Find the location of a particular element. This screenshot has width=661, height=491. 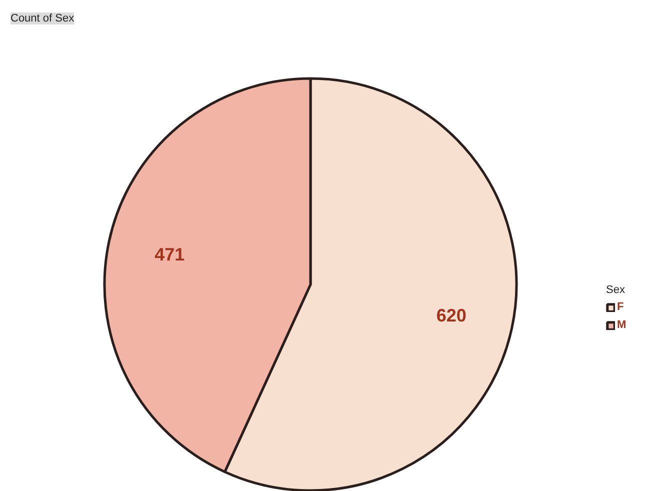

data-label: 471 is located at coordinates (169, 254).